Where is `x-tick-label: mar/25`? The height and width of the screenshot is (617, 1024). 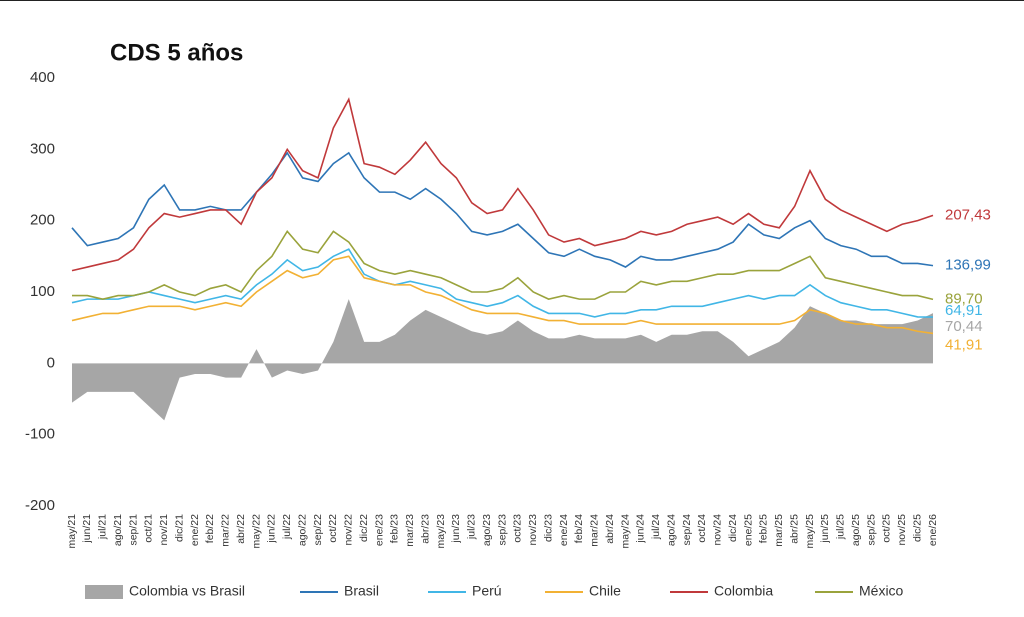
x-tick-label: mar/25 is located at coordinates (779, 530).